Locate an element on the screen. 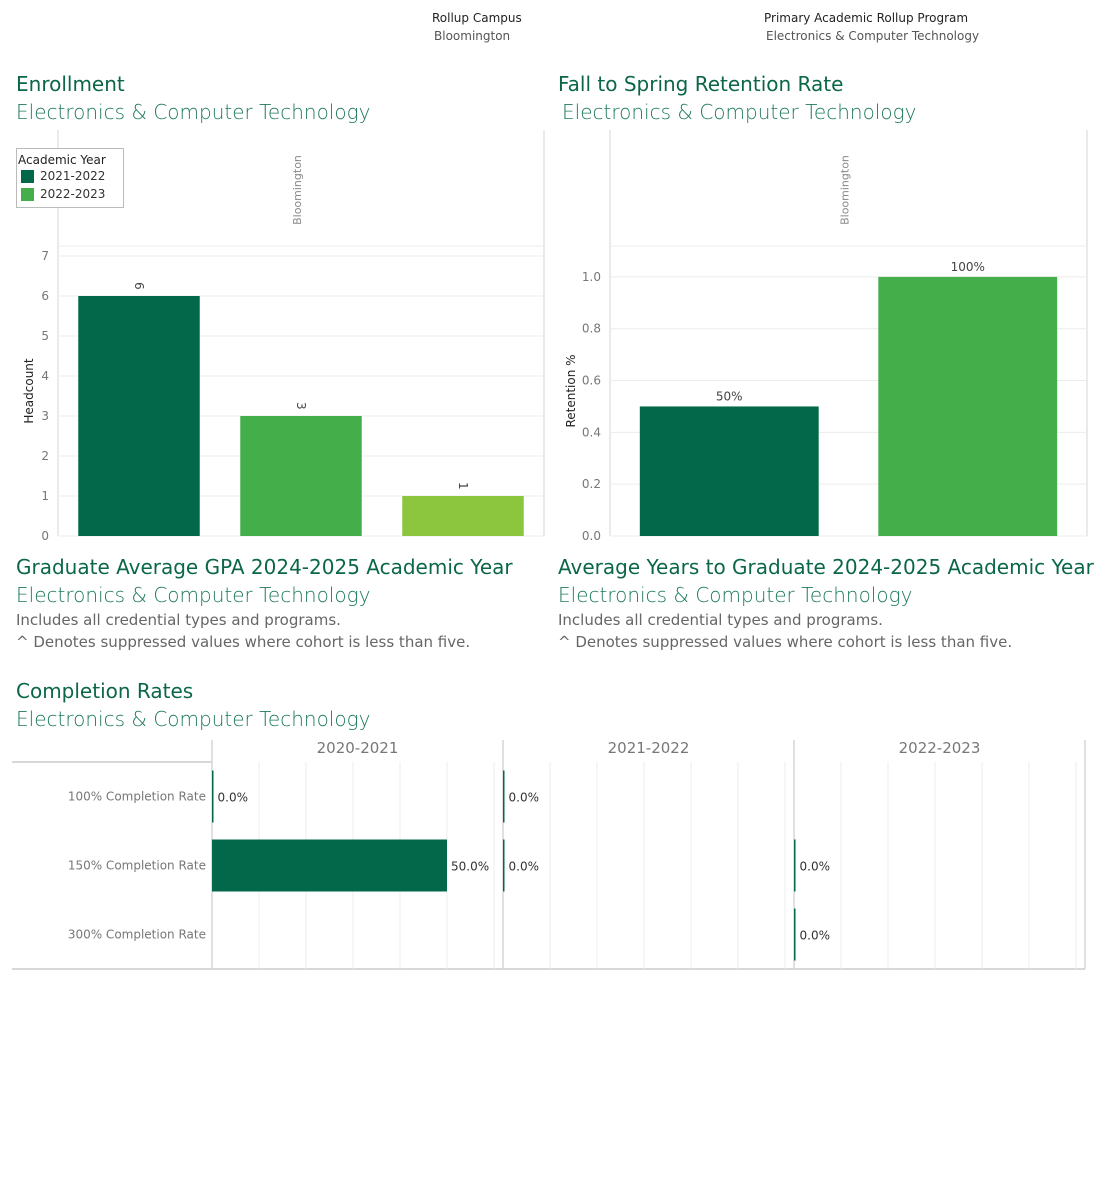 The image size is (1100, 1200). bar-data-label: 6 is located at coordinates (139, 286).